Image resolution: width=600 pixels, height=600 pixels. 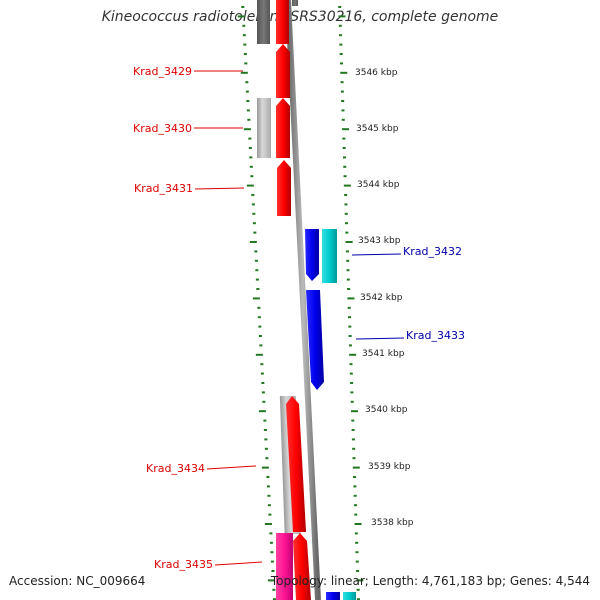 I want to click on scale-tick-label: 3538 kbp, so click(x=392, y=523).